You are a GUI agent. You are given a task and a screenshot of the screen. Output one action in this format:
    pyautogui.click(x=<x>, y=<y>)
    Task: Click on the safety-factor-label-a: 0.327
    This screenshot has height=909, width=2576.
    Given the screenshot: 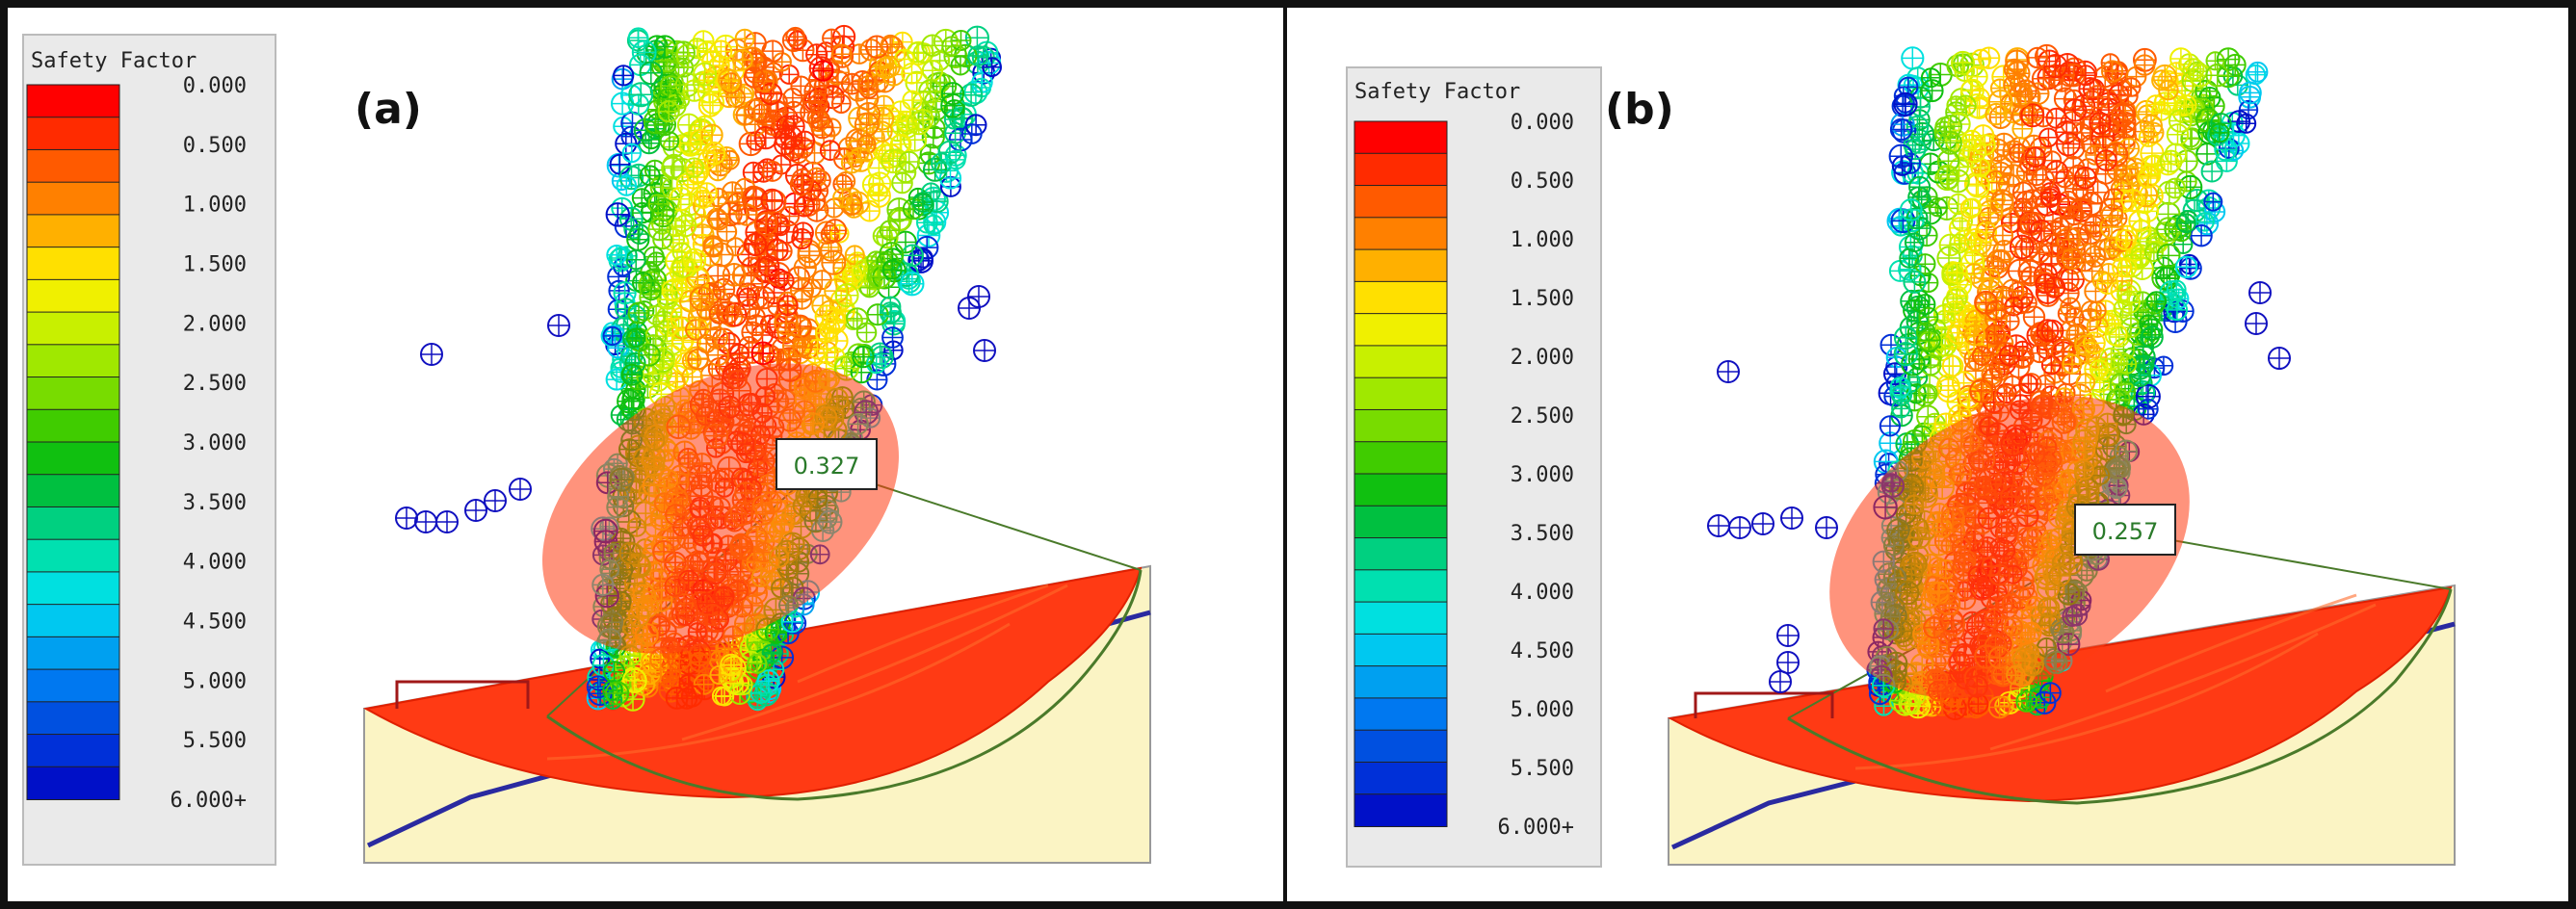 What is the action you would take?
    pyautogui.click(x=827, y=464)
    